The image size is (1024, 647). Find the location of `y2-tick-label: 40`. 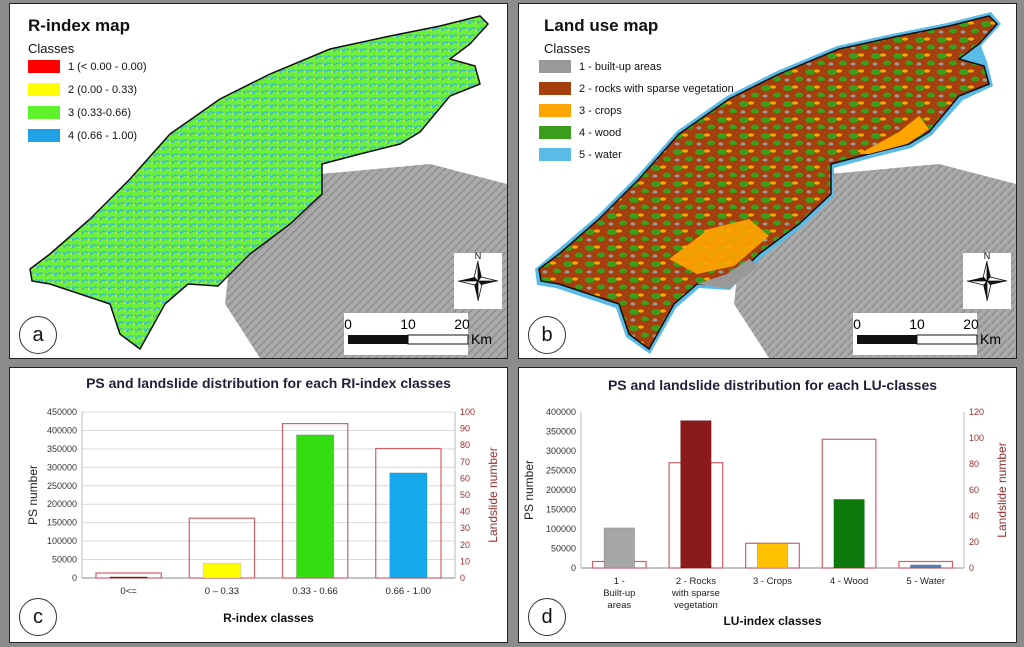

y2-tick-label: 40 is located at coordinates (465, 512).